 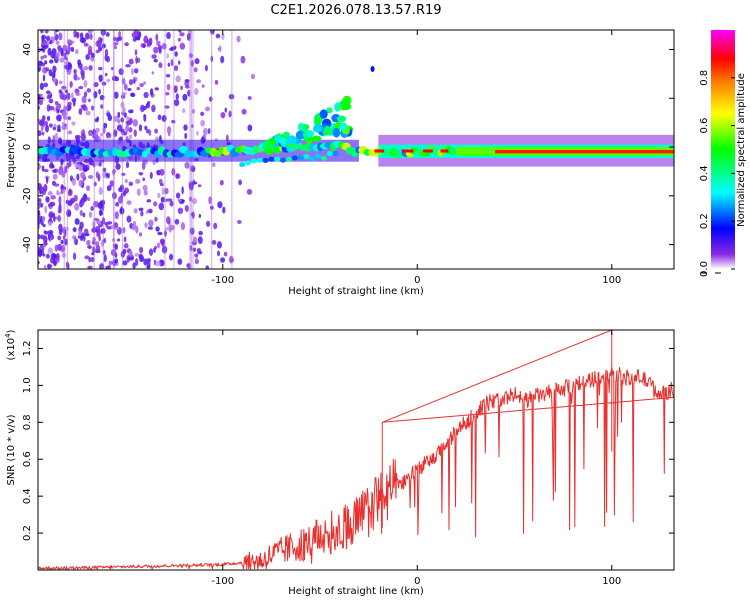 I want to click on carrier-peak, so click(x=584, y=151).